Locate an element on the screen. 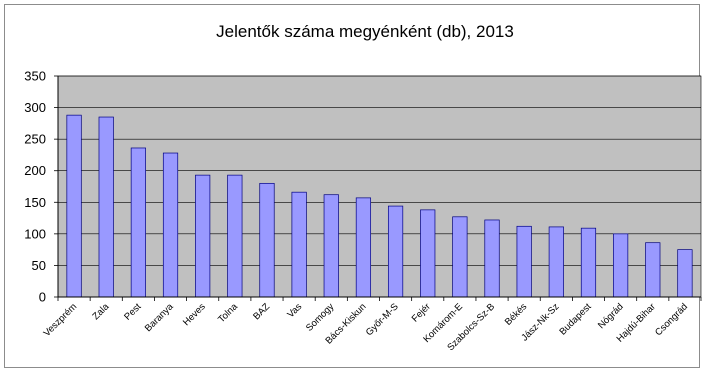 Image resolution: width=705 pixels, height=373 pixels. y-tick-labels: 0 50 100 150 200 250 300 350 is located at coordinates (35, 187).